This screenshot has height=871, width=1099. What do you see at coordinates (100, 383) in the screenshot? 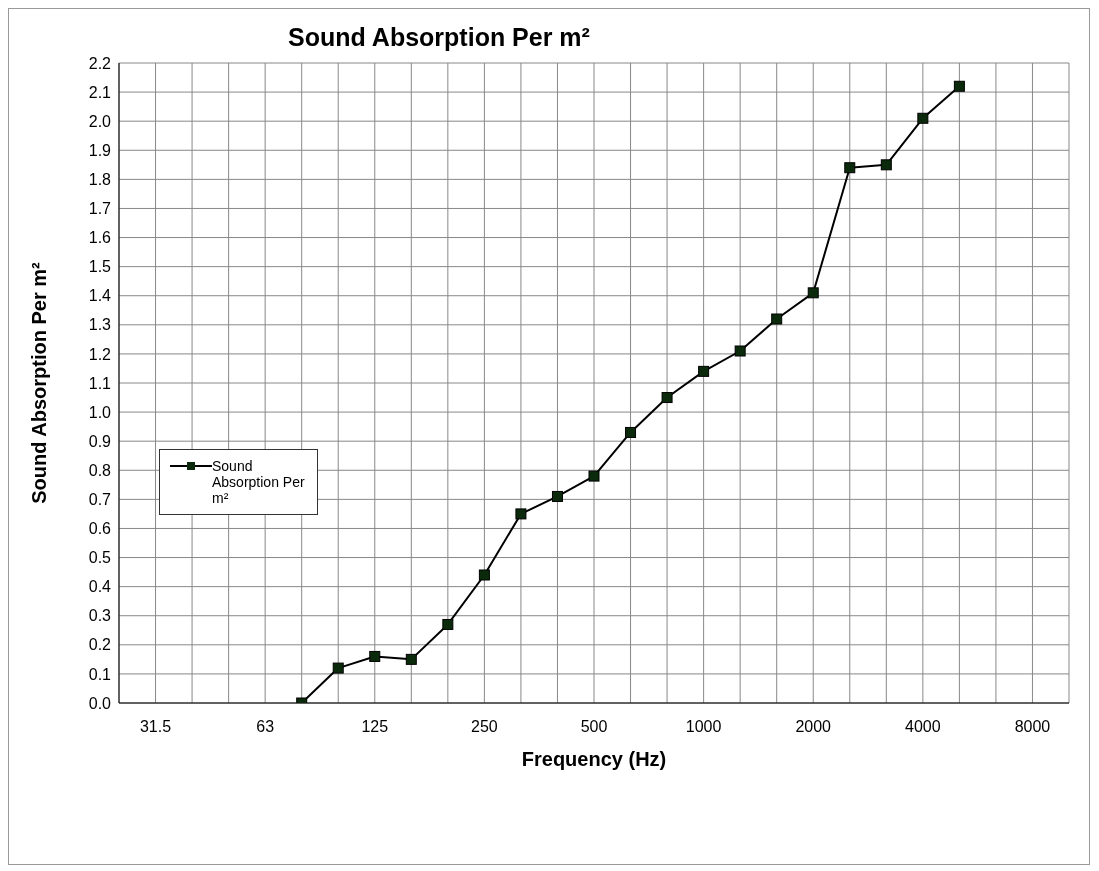
I see `y-tick-label: 1.1` at bounding box center [100, 383].